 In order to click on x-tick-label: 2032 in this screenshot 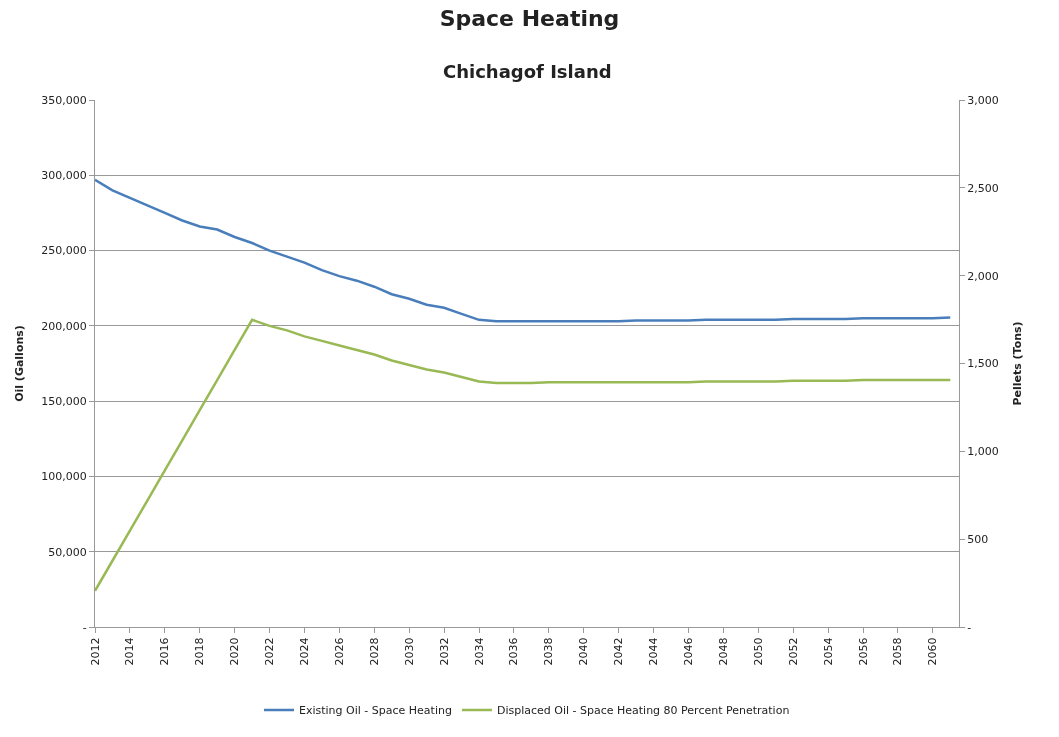, I will do `click(444, 651)`.